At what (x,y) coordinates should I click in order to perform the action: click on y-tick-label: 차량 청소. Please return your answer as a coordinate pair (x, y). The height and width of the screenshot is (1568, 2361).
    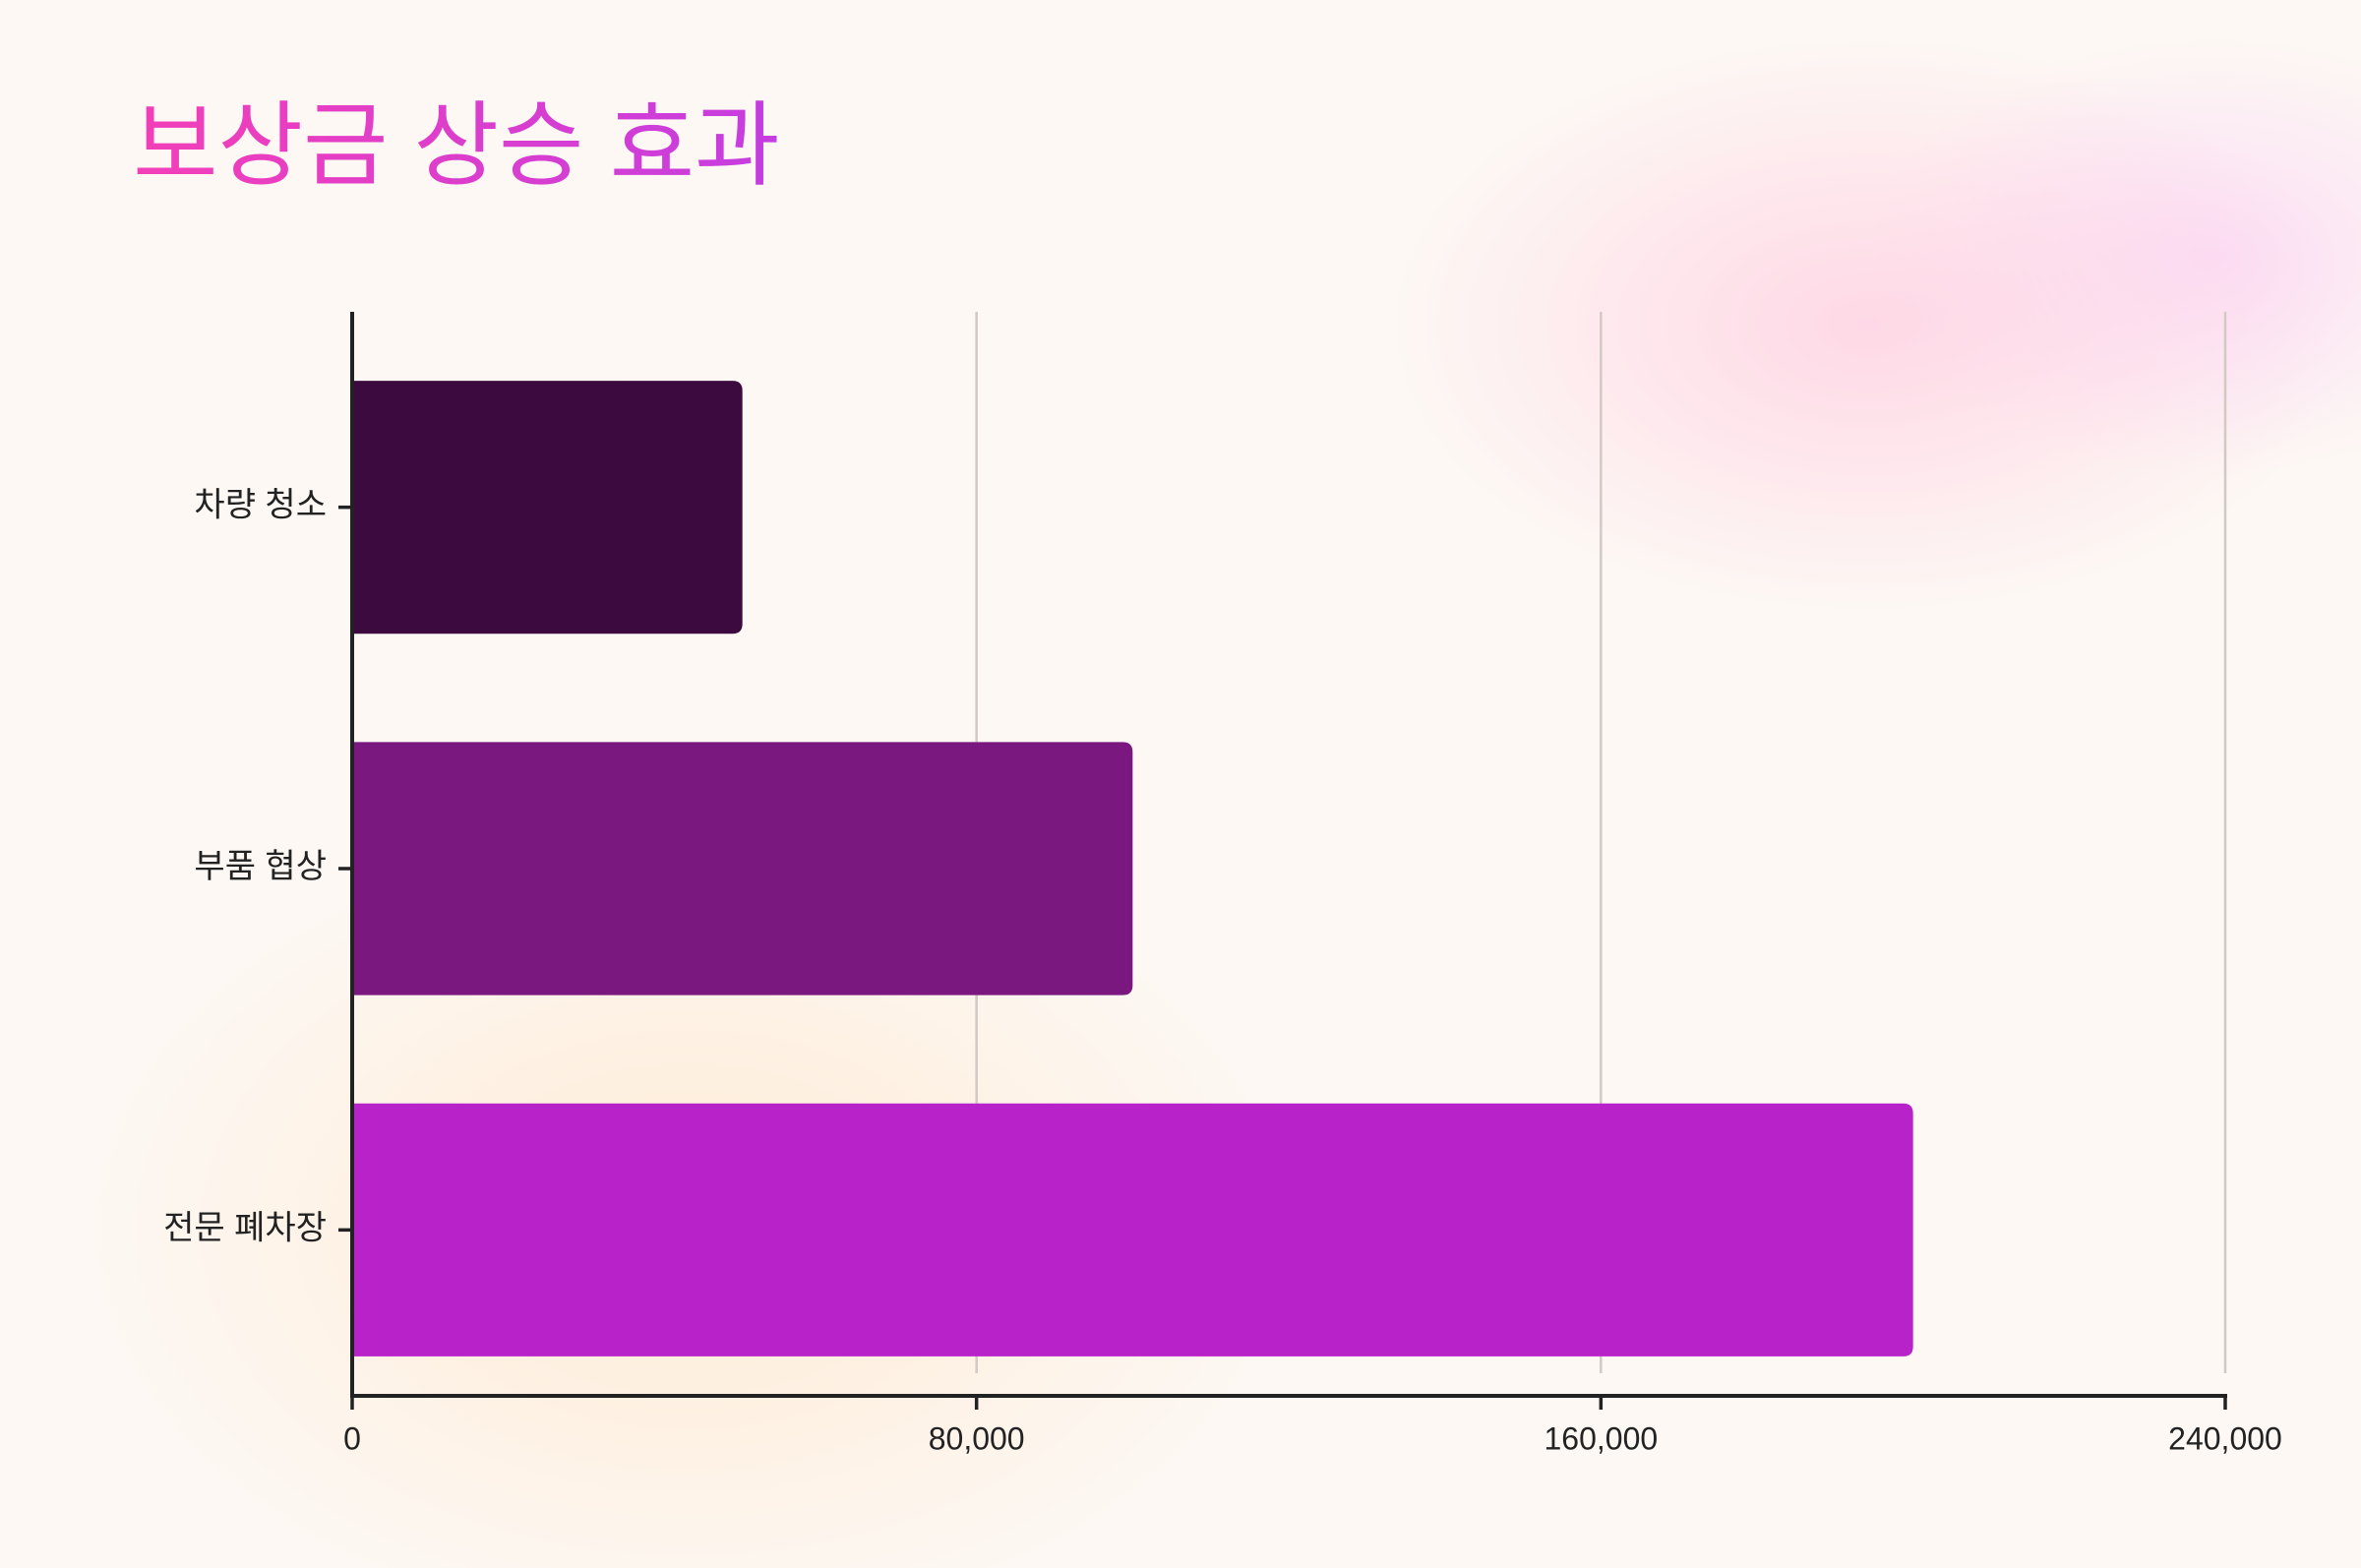
    Looking at the image, I should click on (261, 505).